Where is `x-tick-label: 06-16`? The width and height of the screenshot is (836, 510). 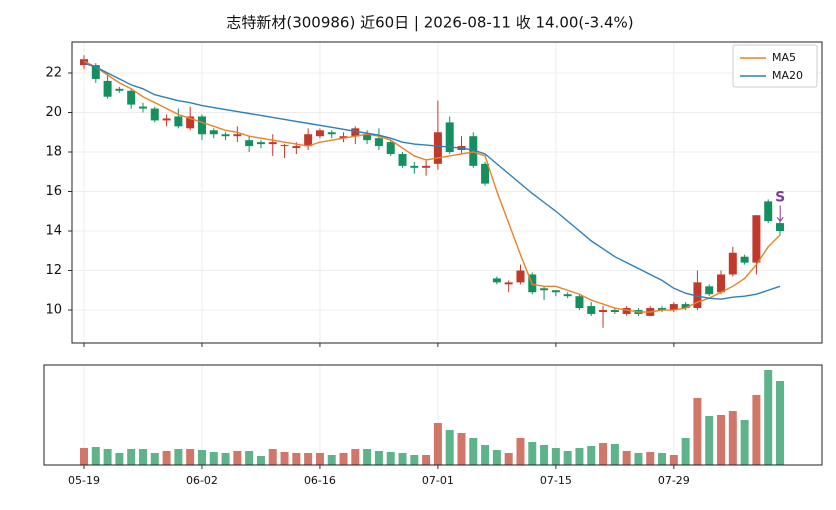 x-tick-label: 06-16 is located at coordinates (320, 480).